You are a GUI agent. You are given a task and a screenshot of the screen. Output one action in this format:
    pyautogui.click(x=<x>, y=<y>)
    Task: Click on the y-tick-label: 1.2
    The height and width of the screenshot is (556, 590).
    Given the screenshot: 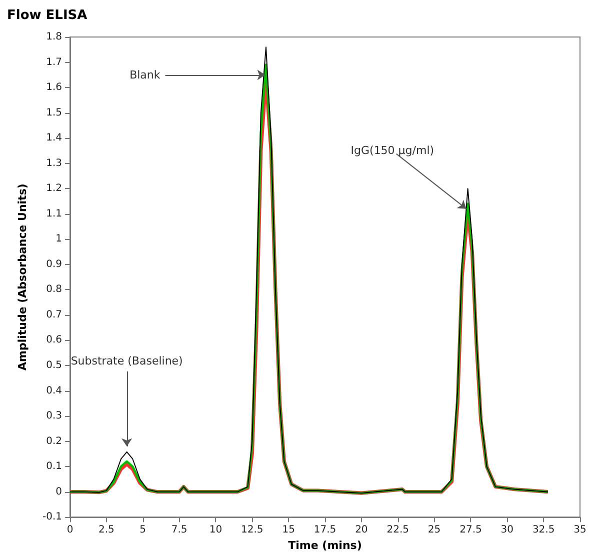 What is the action you would take?
    pyautogui.click(x=54, y=188)
    